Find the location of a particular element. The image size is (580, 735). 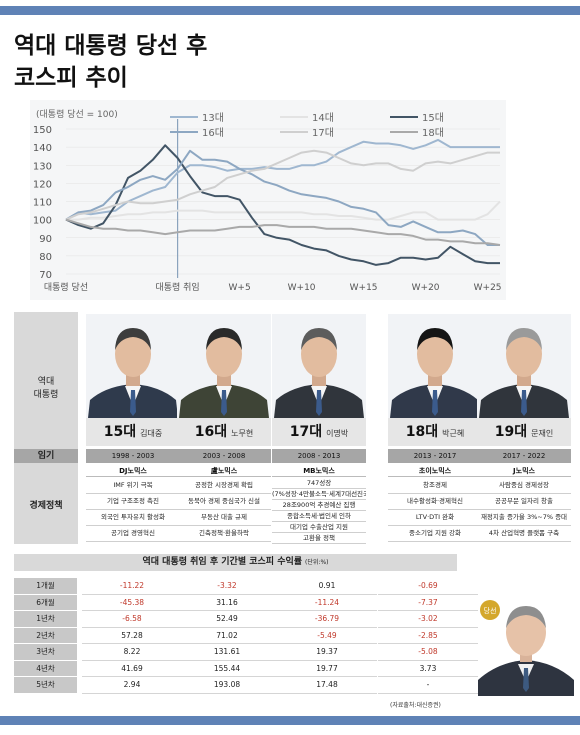

elected-badge-text: 당선 is located at coordinates (490, 610).